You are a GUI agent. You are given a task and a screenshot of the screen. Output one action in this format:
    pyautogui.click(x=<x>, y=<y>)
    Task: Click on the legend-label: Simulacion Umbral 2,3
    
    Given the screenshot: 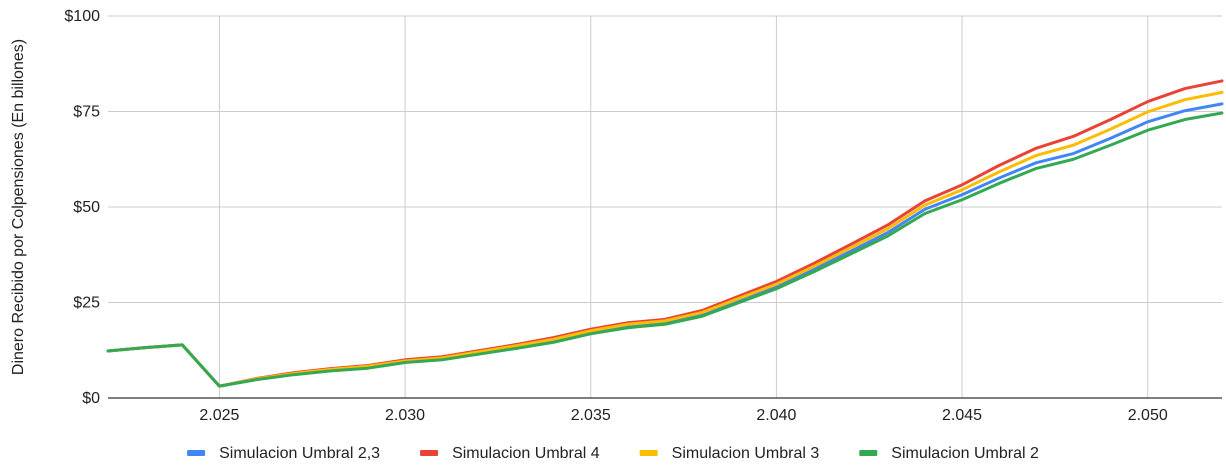 What is the action you would take?
    pyautogui.click(x=299, y=453)
    